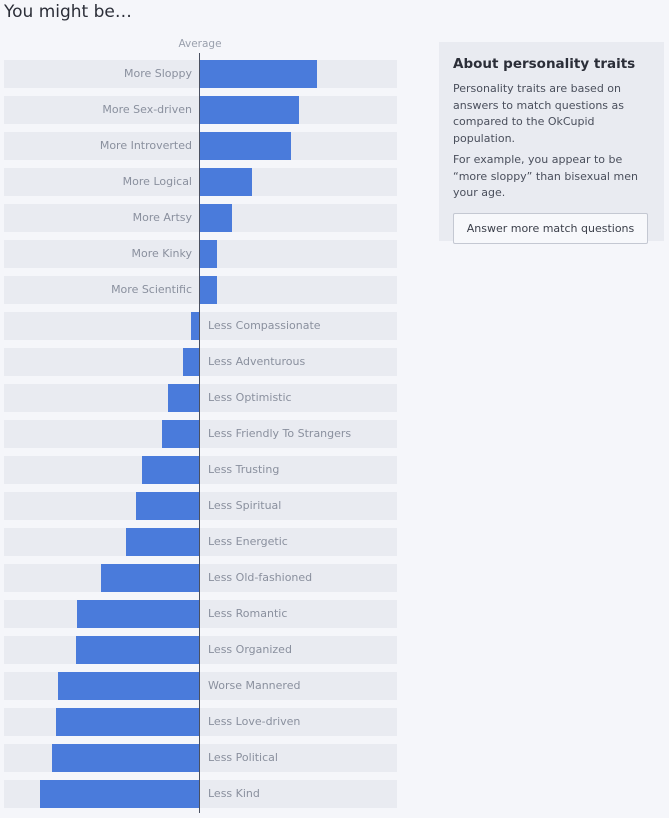 This screenshot has height=818, width=669. Describe the element at coordinates (145, 145) in the screenshot. I see `trait-label: More Introverted` at that location.